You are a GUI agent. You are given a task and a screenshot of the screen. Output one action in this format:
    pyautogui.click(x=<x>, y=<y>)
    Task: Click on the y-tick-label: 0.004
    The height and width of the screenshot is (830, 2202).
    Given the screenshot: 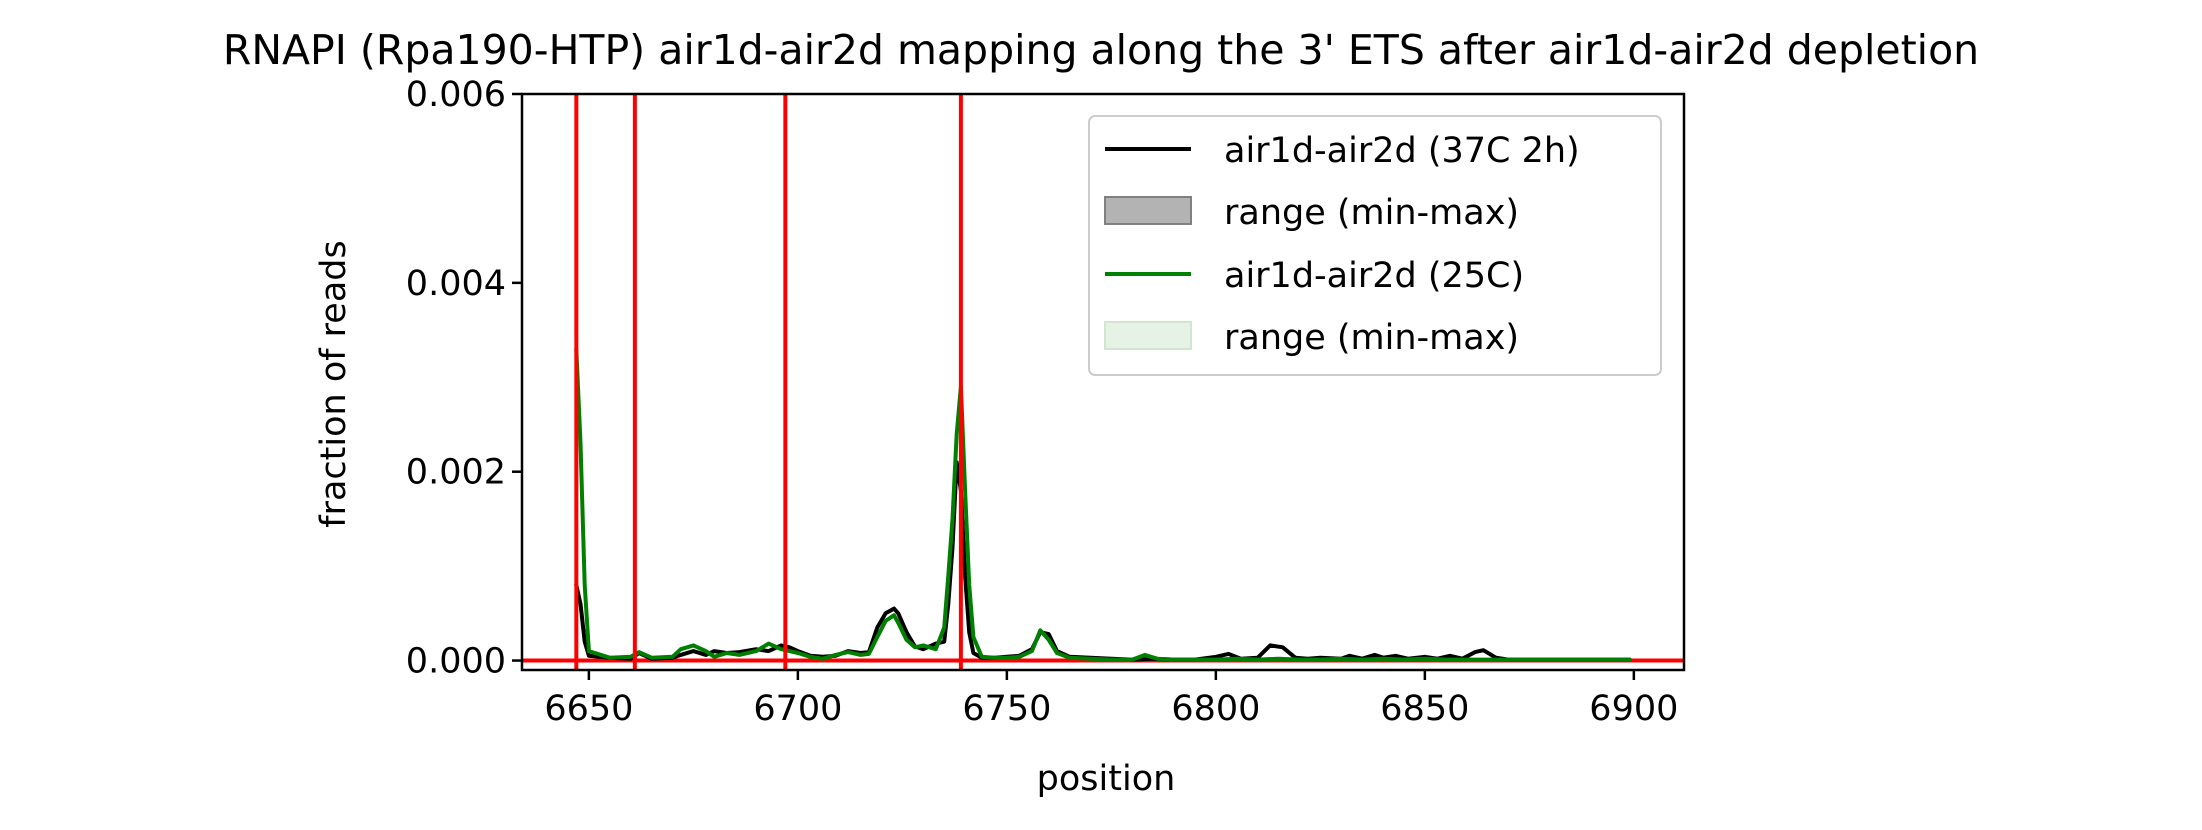 What is the action you would take?
    pyautogui.click(x=456, y=284)
    